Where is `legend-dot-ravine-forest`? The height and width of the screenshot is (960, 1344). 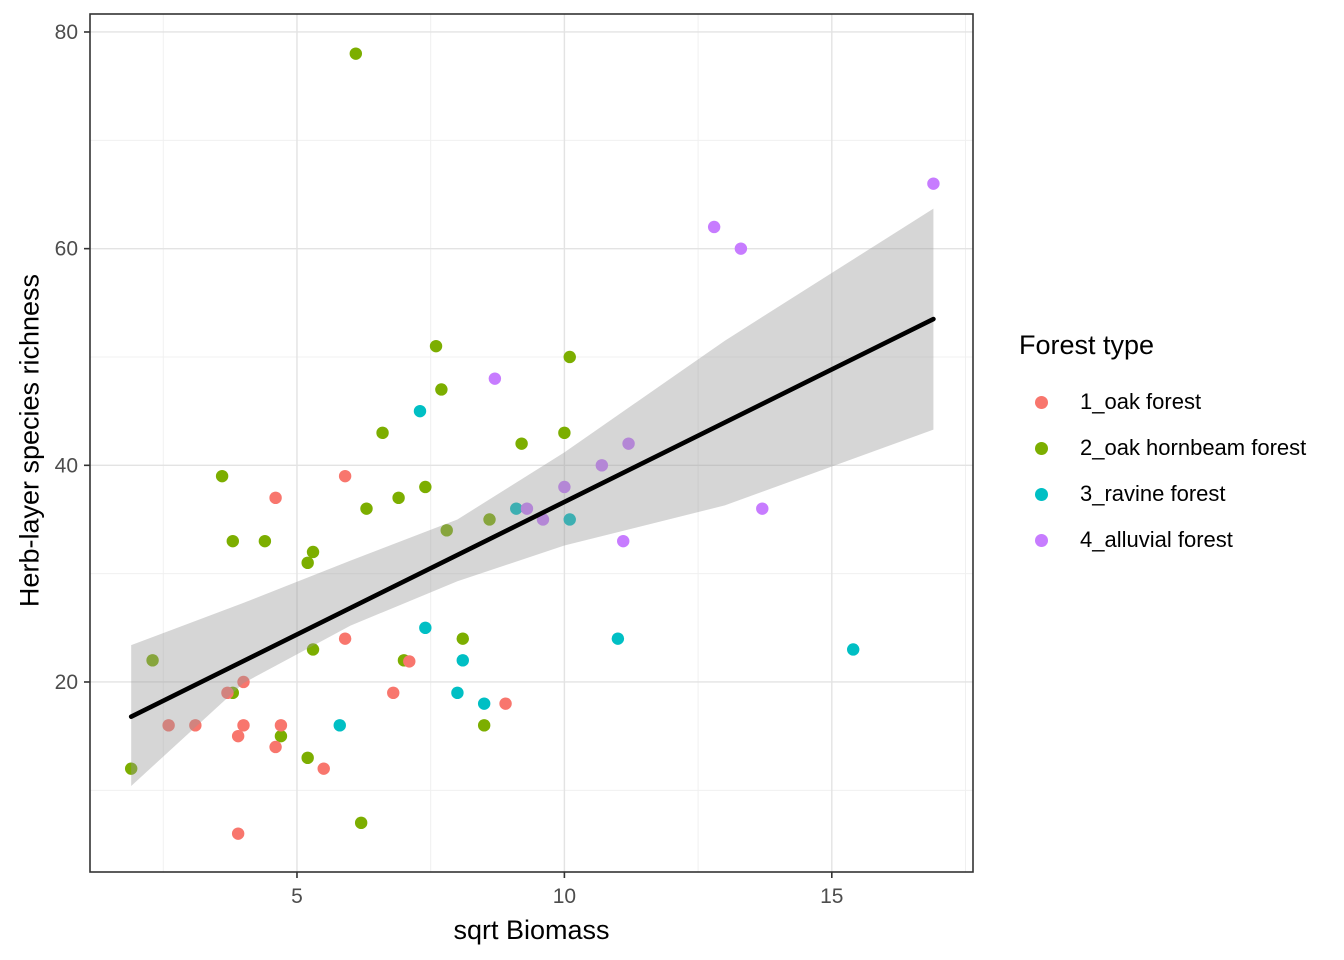 legend-dot-ravine-forest is located at coordinates (1041, 494).